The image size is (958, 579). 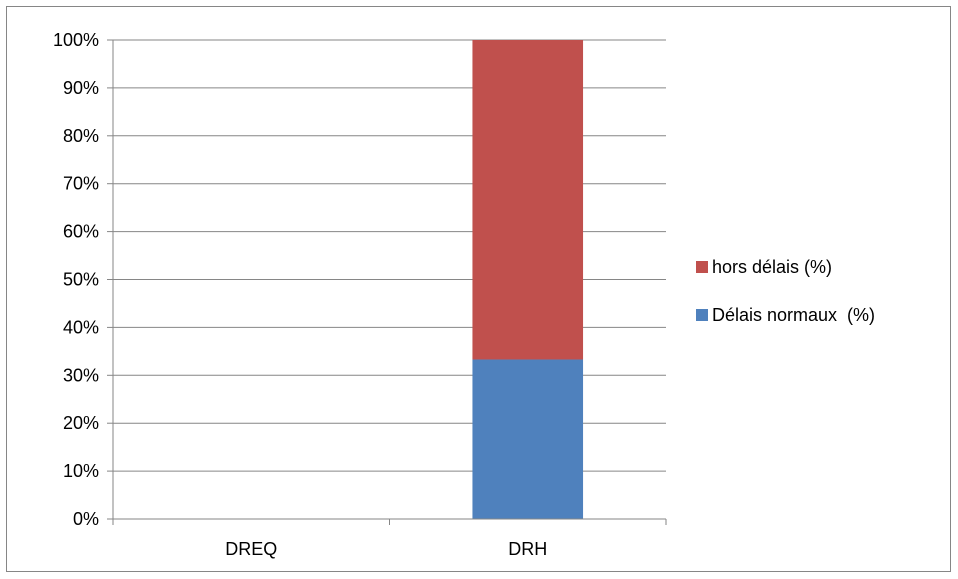 I want to click on legend-label: Délais normaux (%), so click(x=793, y=315).